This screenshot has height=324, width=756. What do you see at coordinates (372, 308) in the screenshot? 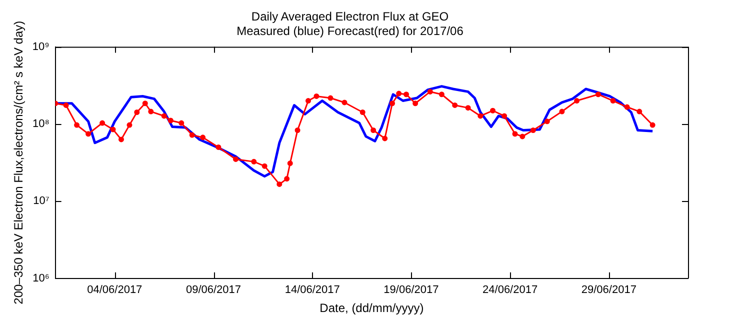
I see `x-axis-title: Date, (dd/mm/yyyy)` at bounding box center [372, 308].